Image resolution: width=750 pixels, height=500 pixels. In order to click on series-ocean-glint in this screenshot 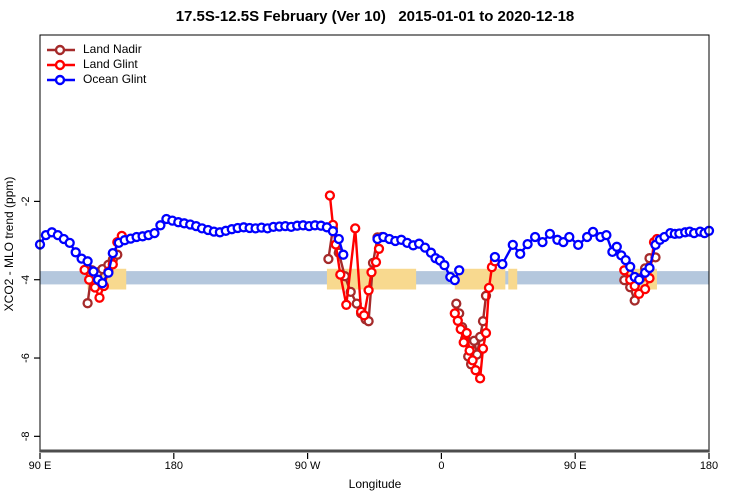, I will do `click(374, 251)`.